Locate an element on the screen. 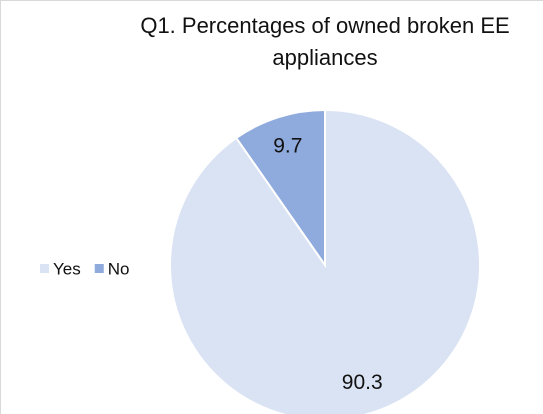  data-label: 90.3 is located at coordinates (362, 382).